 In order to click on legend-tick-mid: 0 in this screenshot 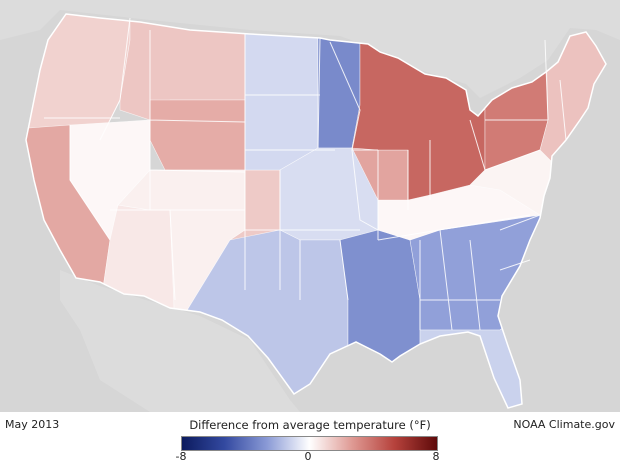, I will do `click(308, 456)`.